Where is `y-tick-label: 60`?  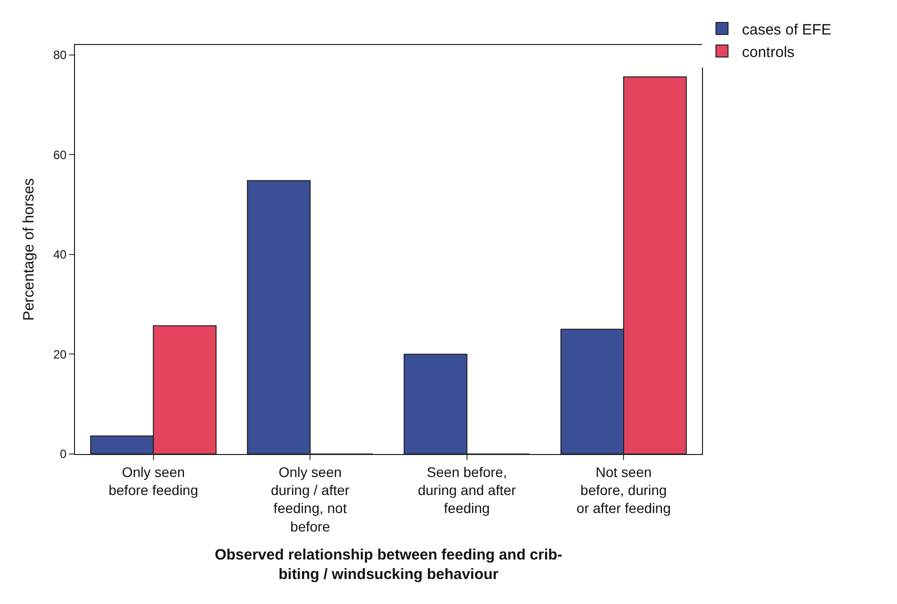
y-tick-label: 60 is located at coordinates (60, 155).